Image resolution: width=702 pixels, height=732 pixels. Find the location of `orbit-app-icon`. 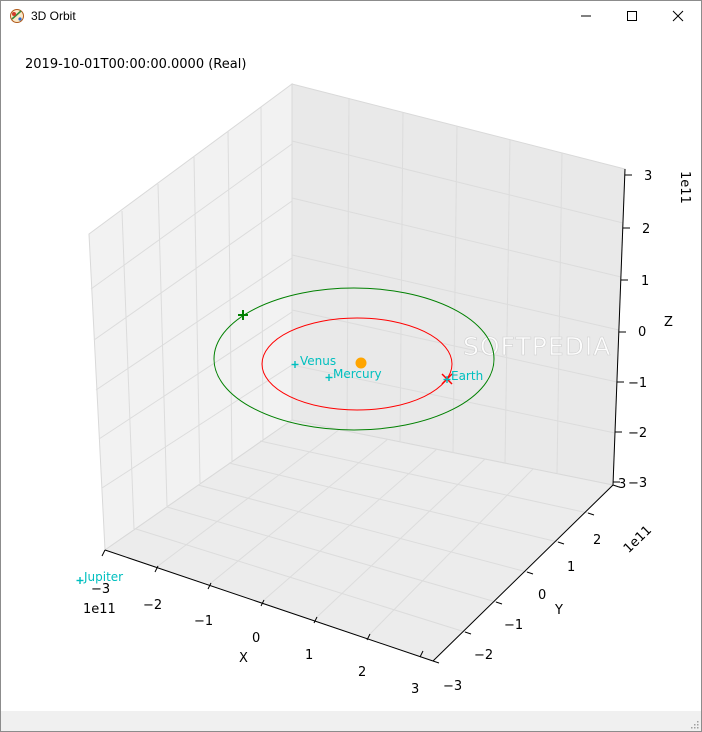

orbit-app-icon is located at coordinates (17, 16).